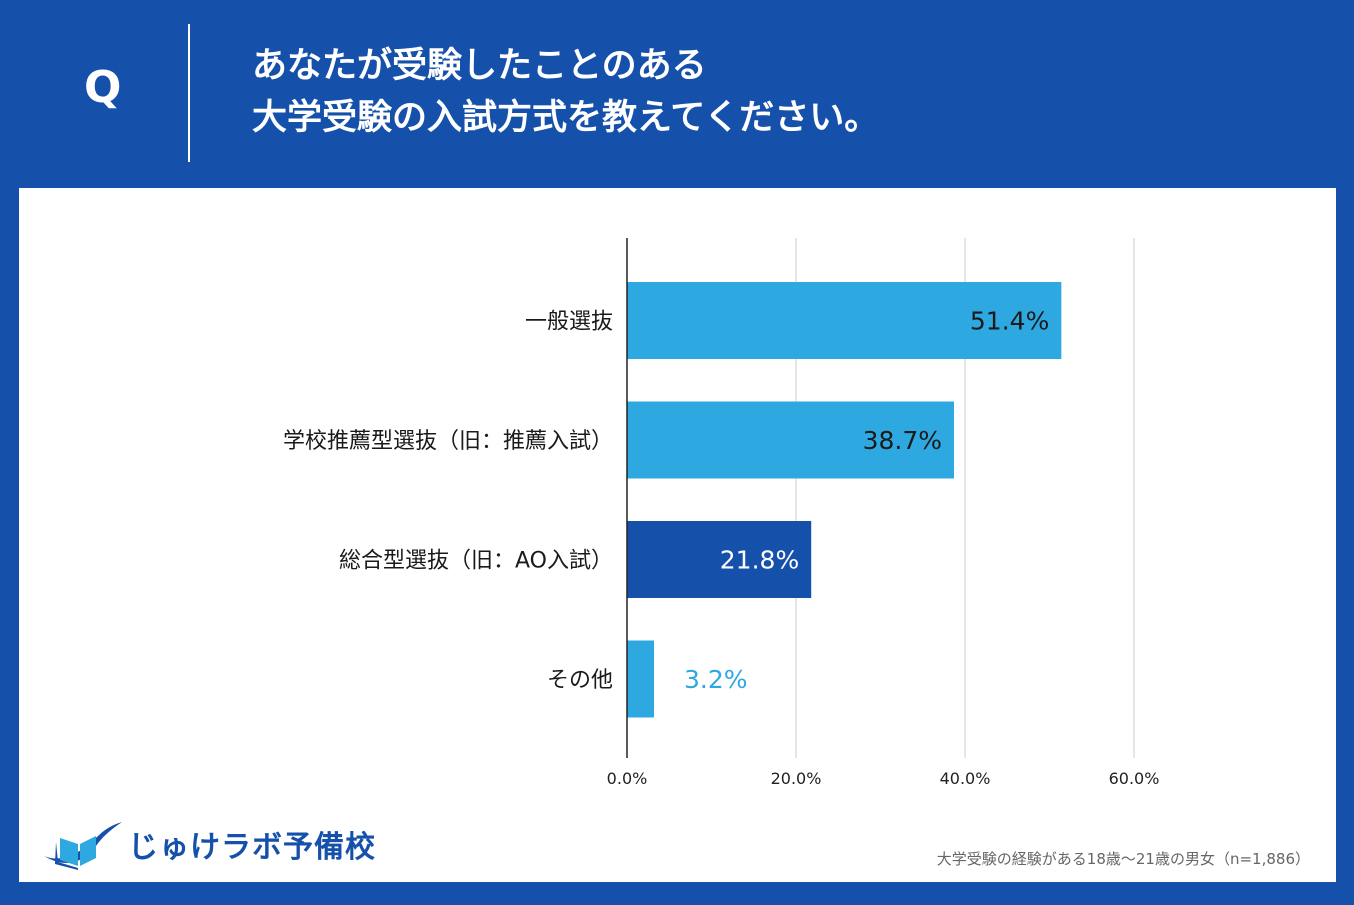 The image size is (1354, 905). What do you see at coordinates (965, 778) in the screenshot?
I see `x-tick-label: 40.0%` at bounding box center [965, 778].